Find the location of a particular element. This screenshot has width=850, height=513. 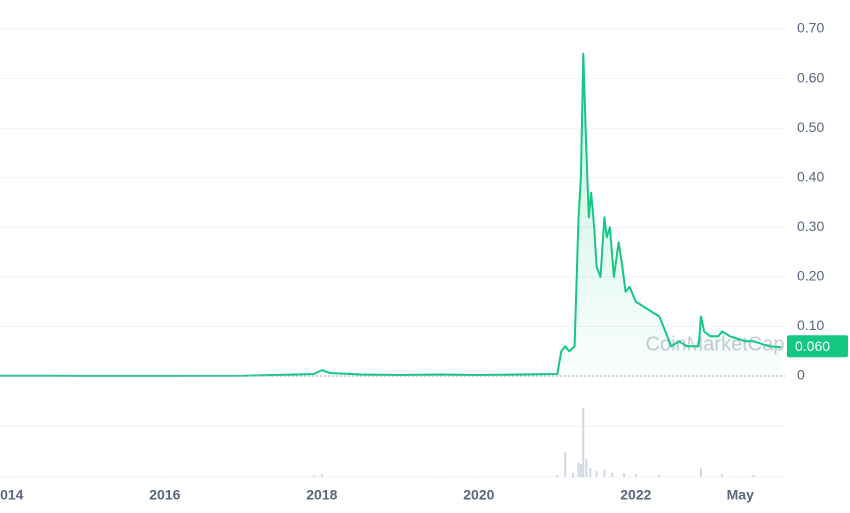

x-tick-label: 2022 is located at coordinates (635, 495).